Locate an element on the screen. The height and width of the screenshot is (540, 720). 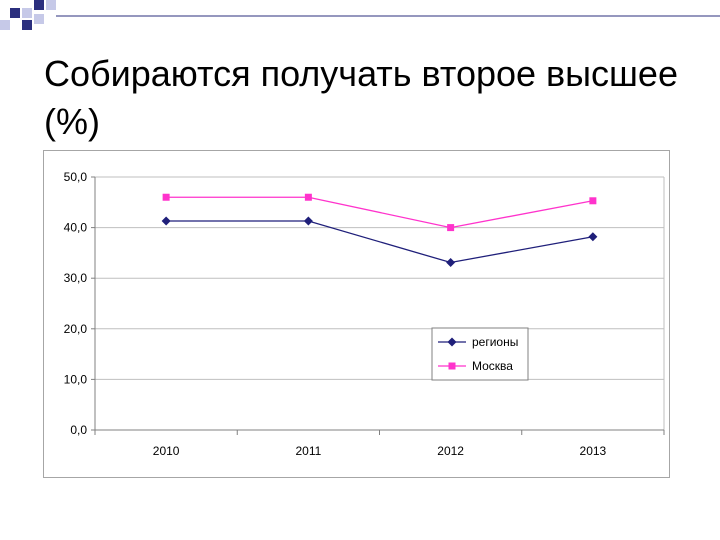
y-tick-label: 10,0 is located at coordinates (76, 379).